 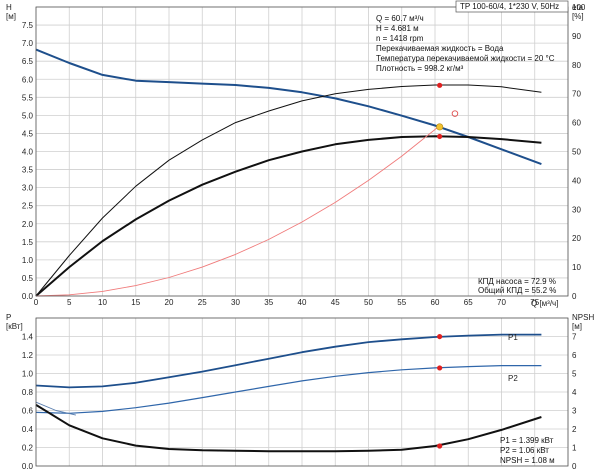 I want to click on duty-point, so click(x=440, y=127).